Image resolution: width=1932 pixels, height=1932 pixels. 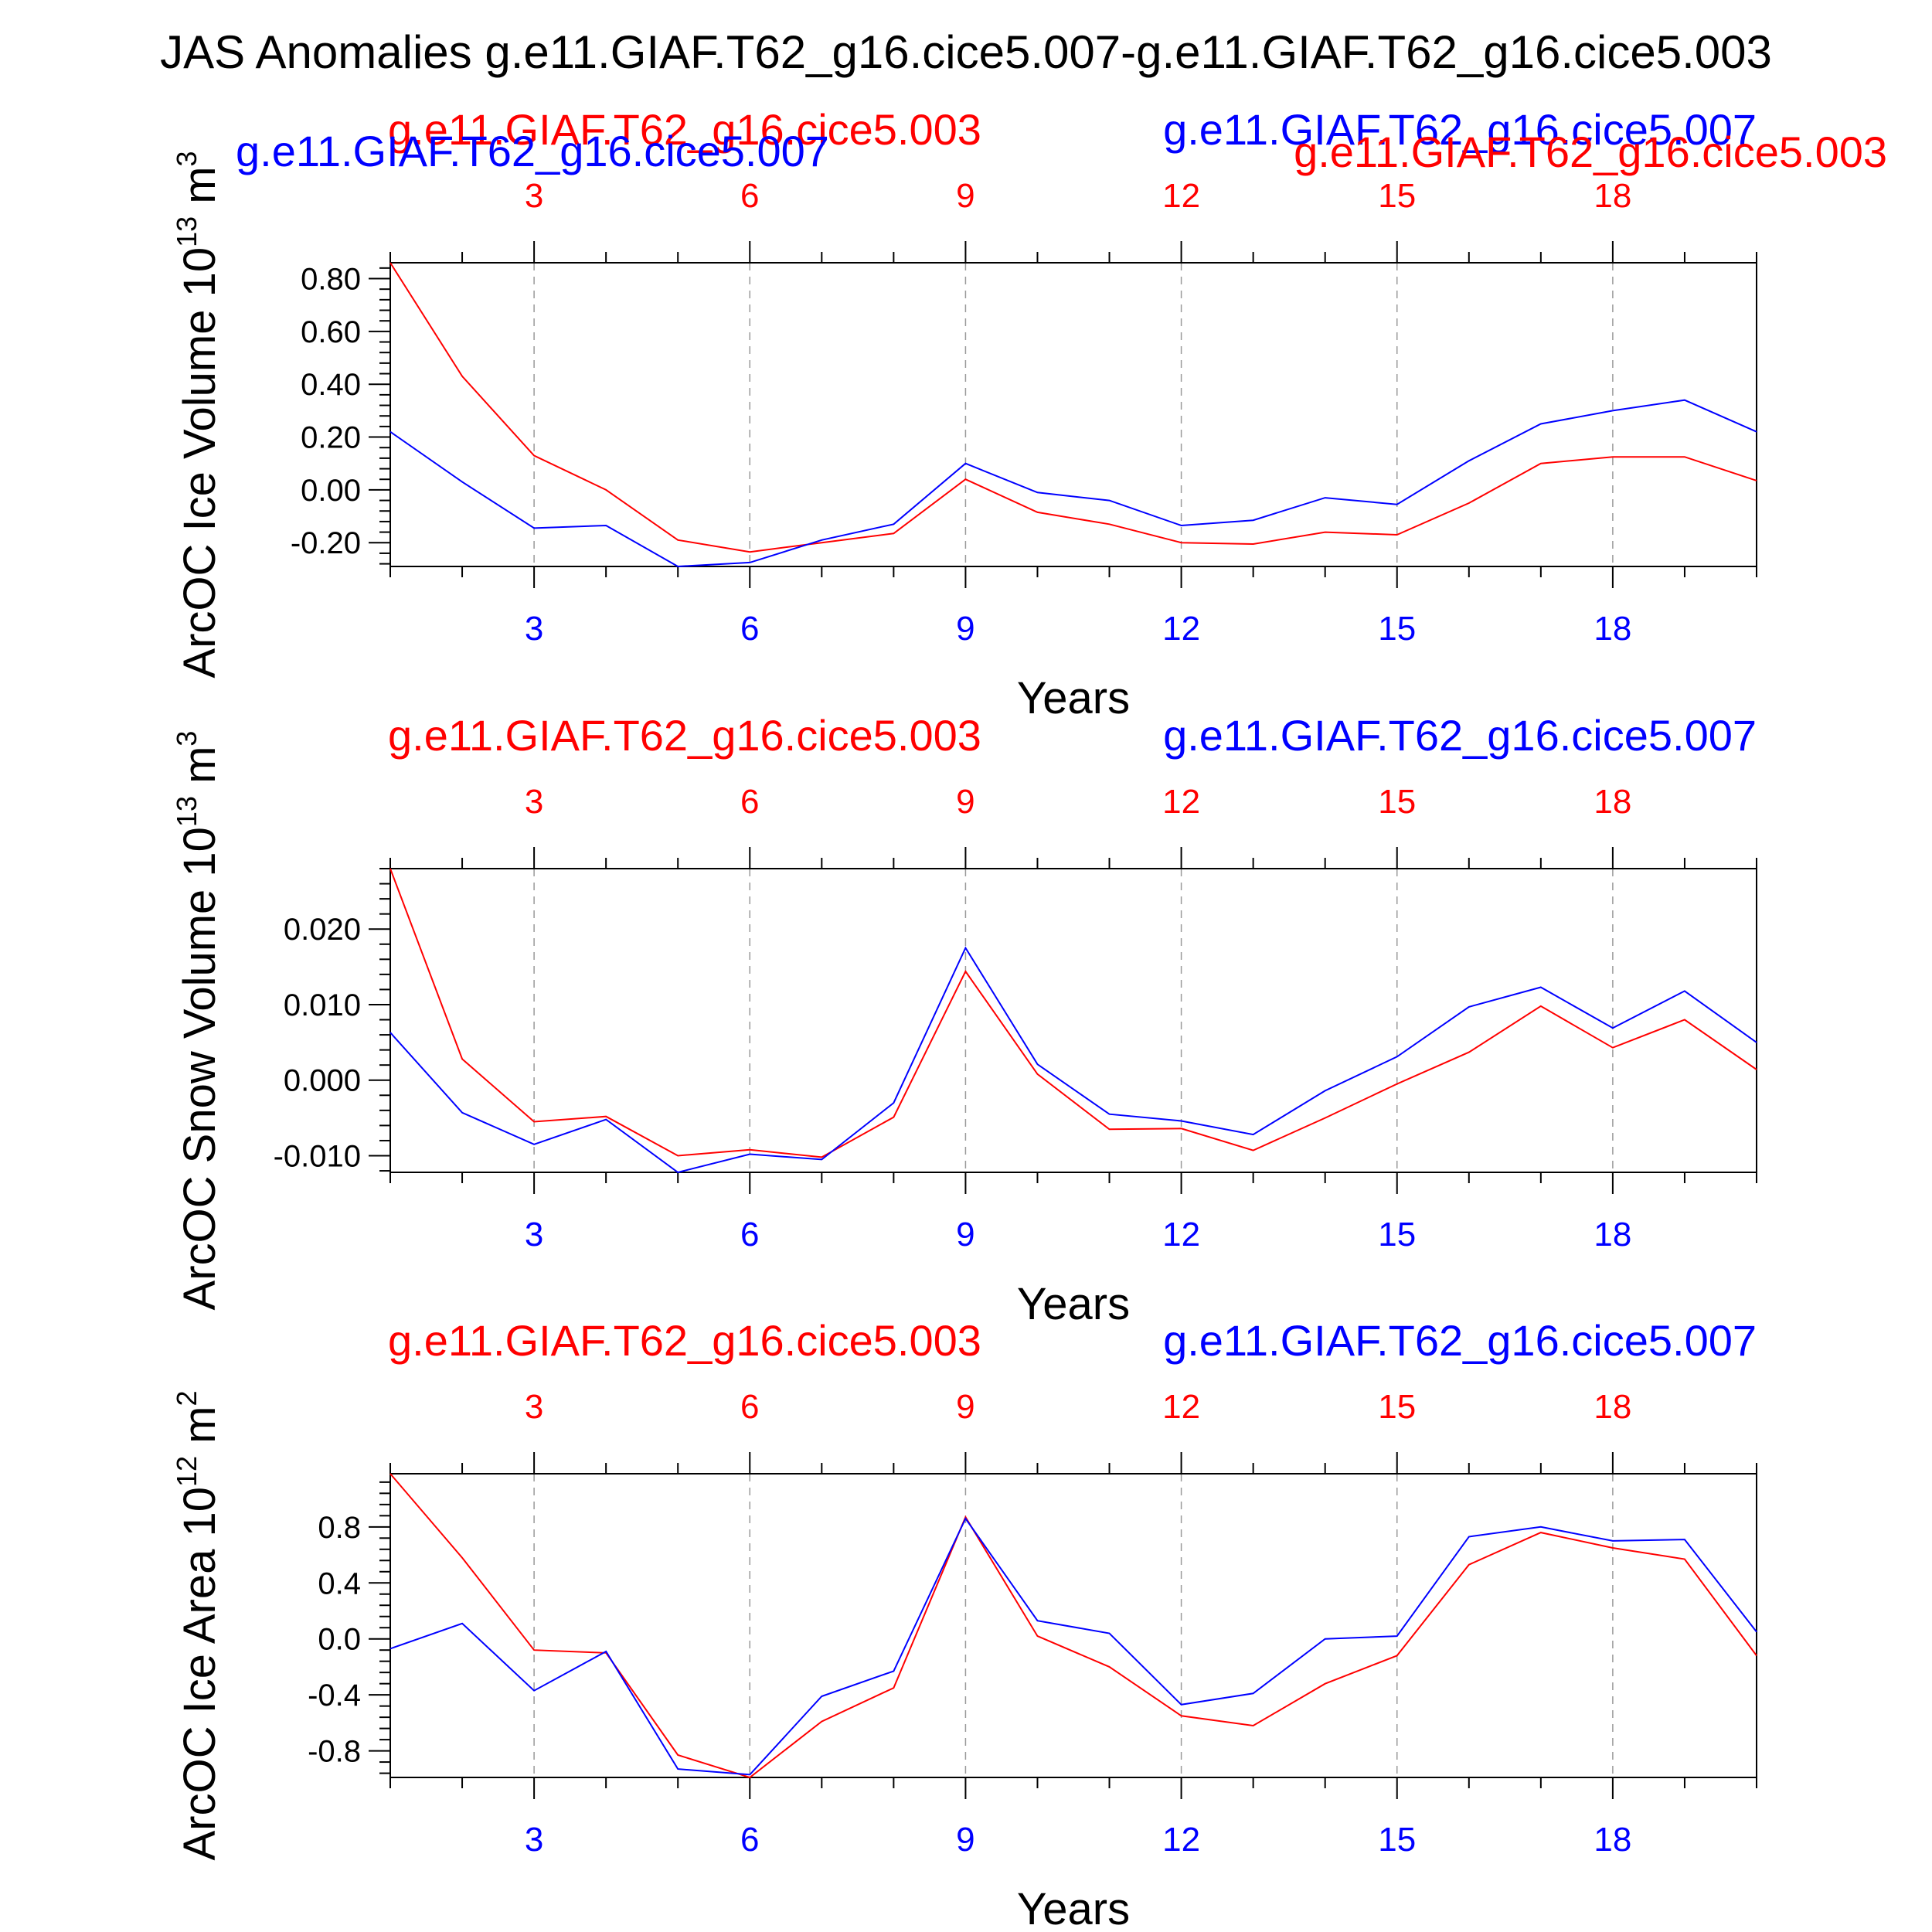 I want to click on y-tick-label: 0.00, so click(x=331, y=491).